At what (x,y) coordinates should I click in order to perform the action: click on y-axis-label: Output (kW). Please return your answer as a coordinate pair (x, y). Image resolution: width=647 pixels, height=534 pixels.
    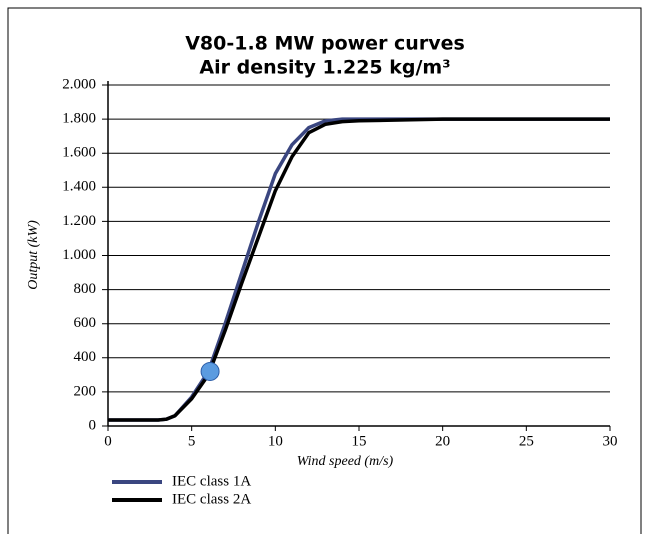
    Looking at the image, I should click on (33, 255).